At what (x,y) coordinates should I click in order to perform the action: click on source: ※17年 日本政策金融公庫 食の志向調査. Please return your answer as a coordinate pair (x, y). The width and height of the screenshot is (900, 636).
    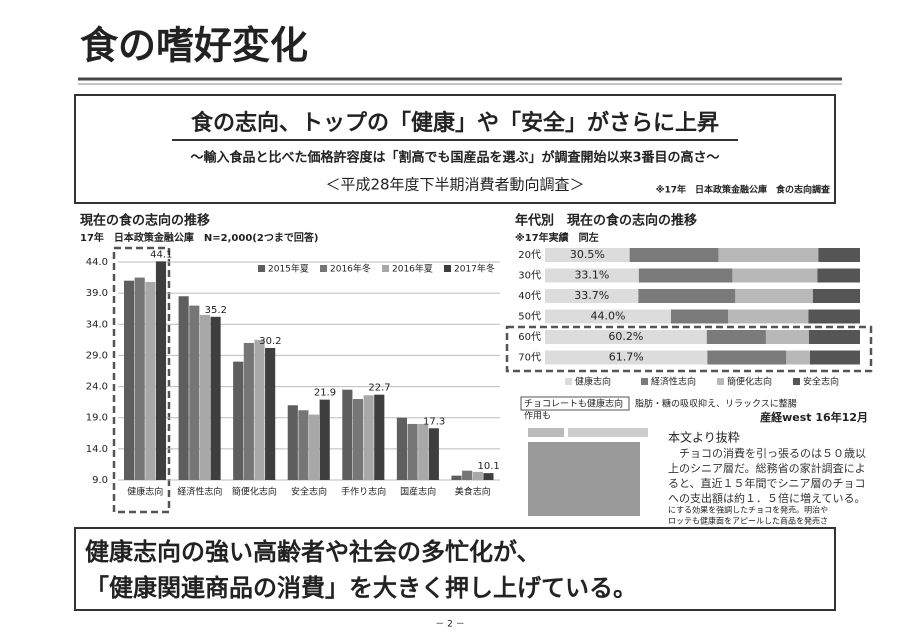
    Looking at the image, I should click on (743, 190).